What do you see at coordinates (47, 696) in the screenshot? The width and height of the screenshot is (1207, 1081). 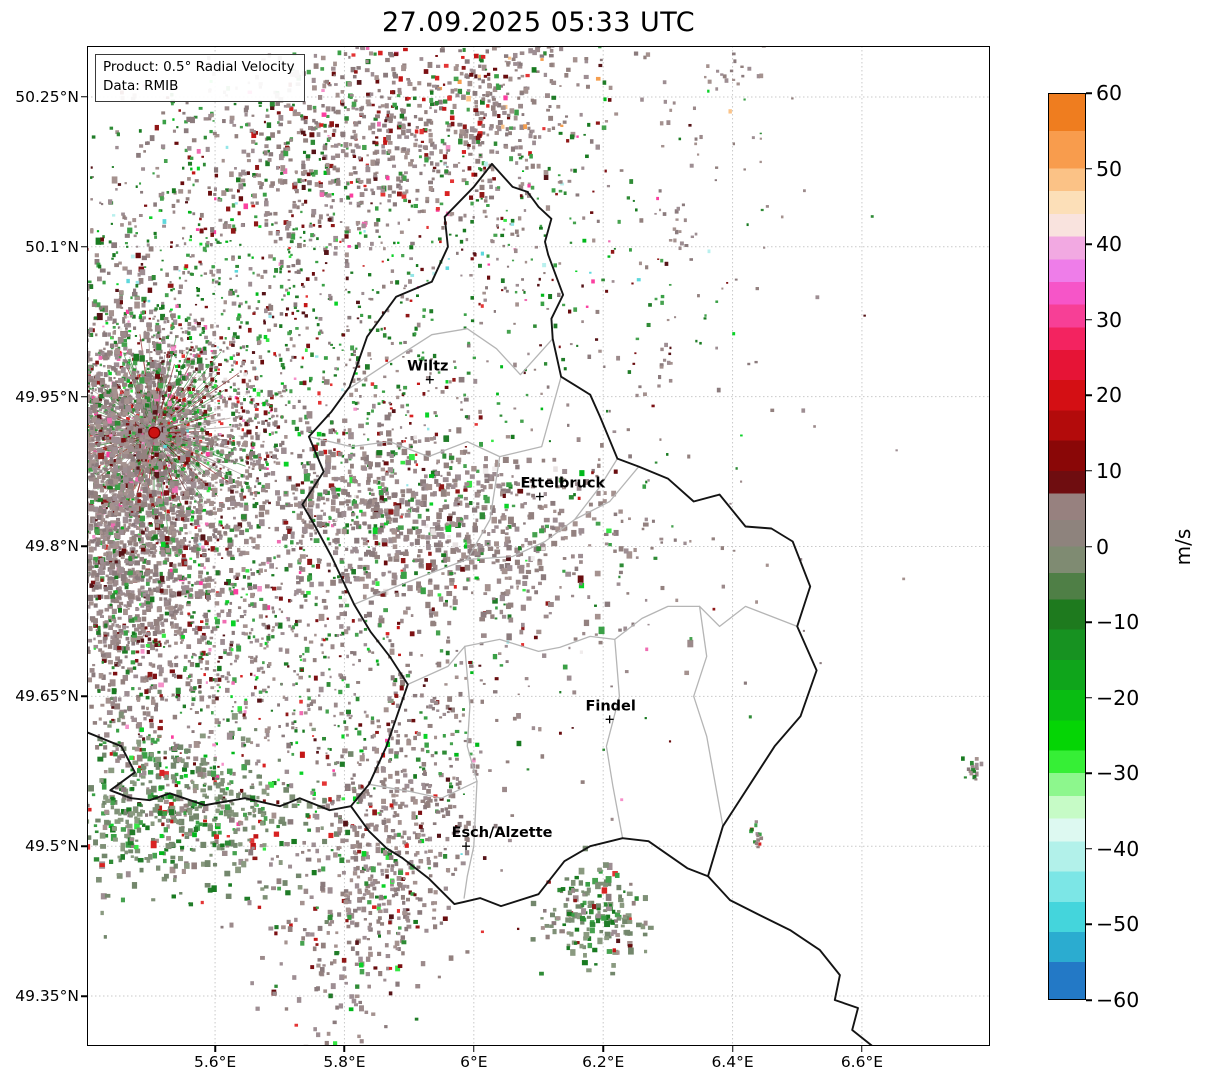 I see `y-tick-label-4: 49.65°N` at bounding box center [47, 696].